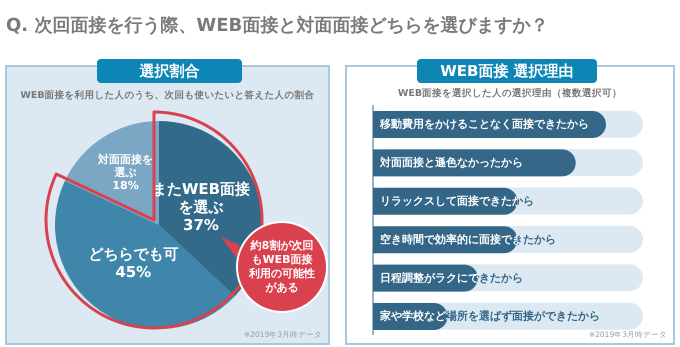  What do you see at coordinates (133, 271) in the screenshot?
I see `data-label: 45%` at bounding box center [133, 271].